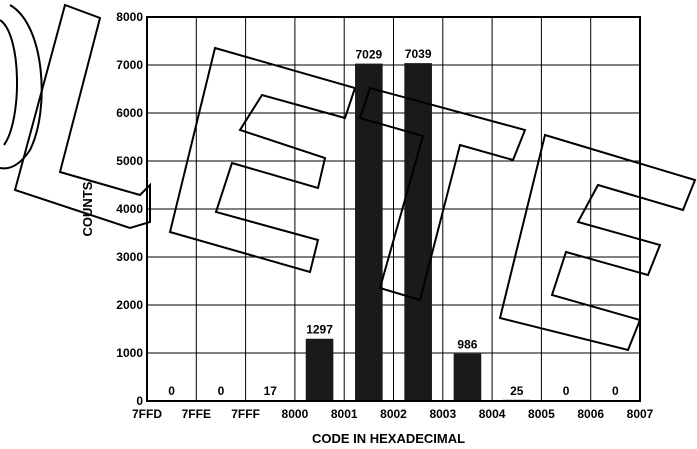 This screenshot has width=697, height=449. What do you see at coordinates (388, 438) in the screenshot?
I see `x-axis-title: CODE IN HEXADECIMAL` at bounding box center [388, 438].